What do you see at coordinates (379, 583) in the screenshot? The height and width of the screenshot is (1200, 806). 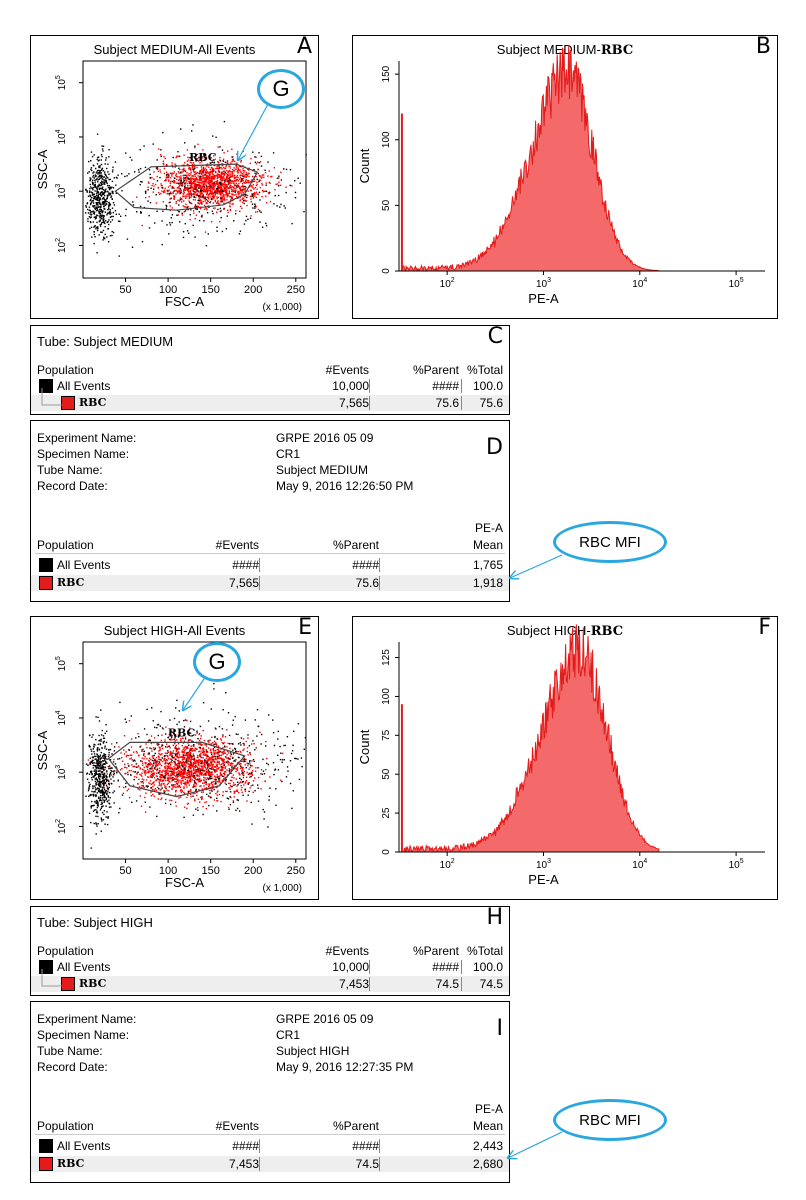 I see `divider` at bounding box center [379, 583].